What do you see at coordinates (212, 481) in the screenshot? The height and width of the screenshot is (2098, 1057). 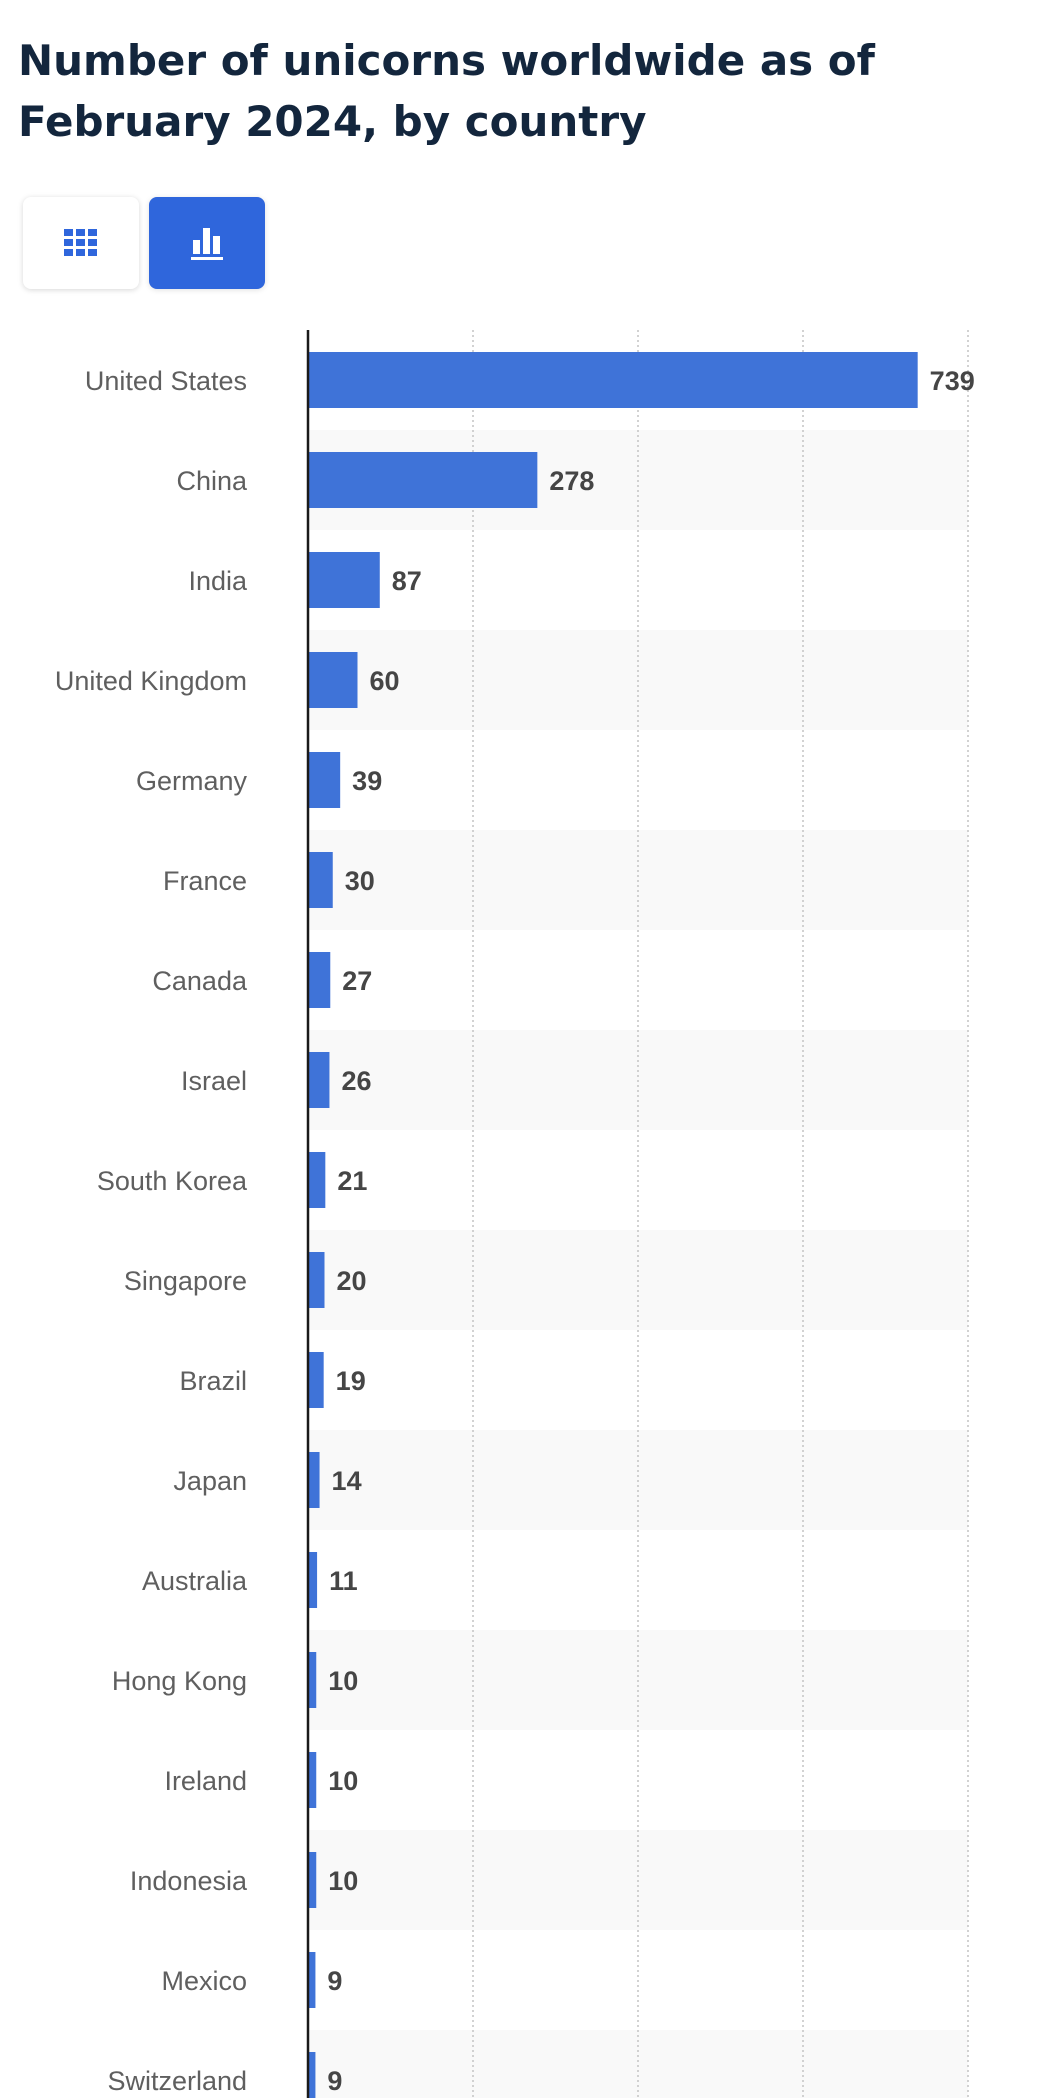 I see `category-label: China` at bounding box center [212, 481].